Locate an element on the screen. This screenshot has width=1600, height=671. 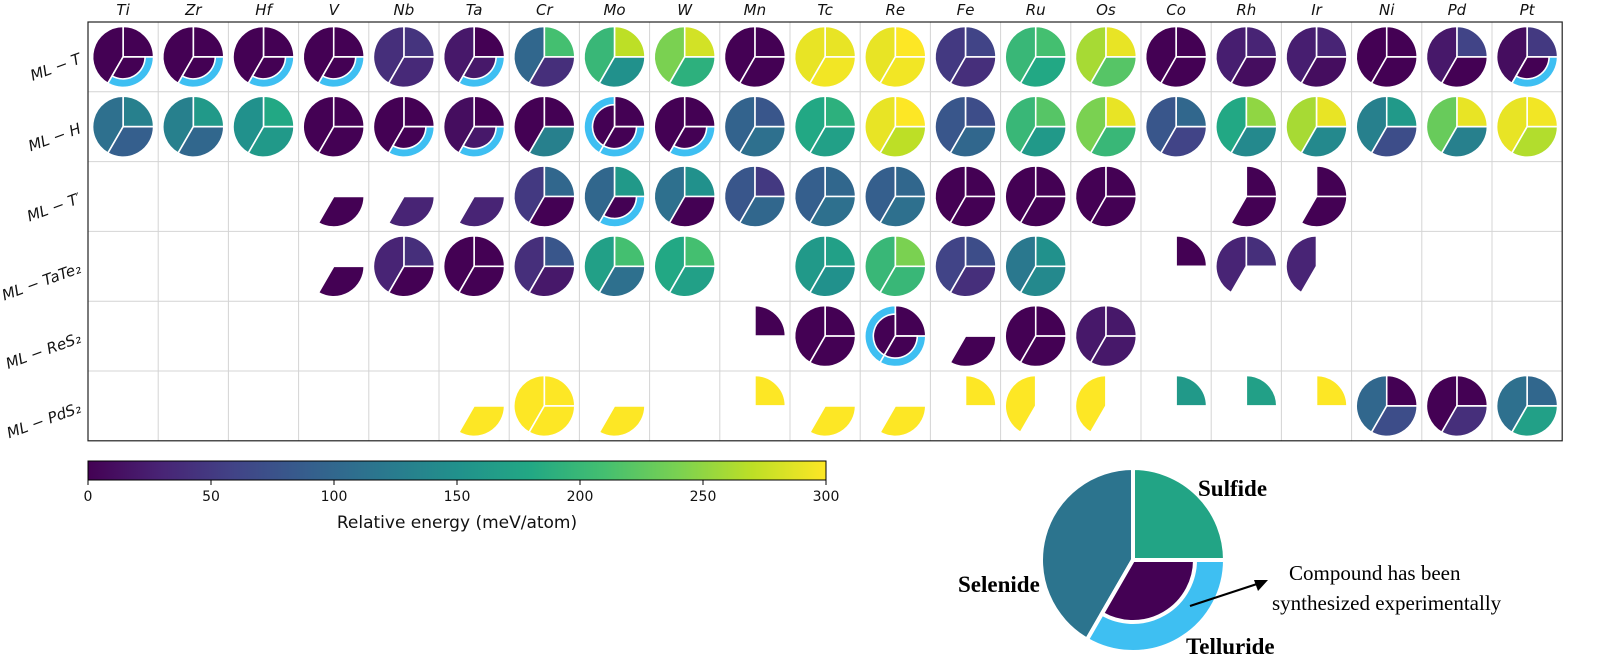
legend-note-line1: Compound has been is located at coordinates (1375, 573).